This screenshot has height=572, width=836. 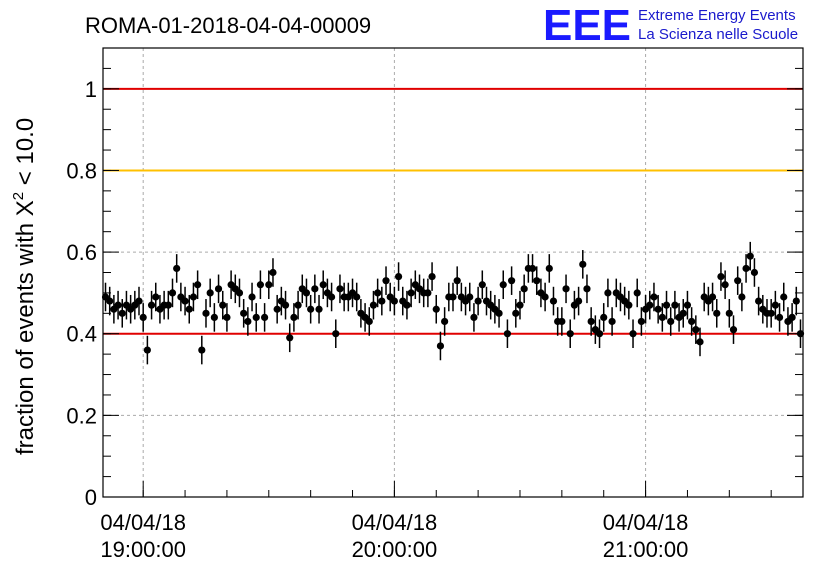 What do you see at coordinates (81, 334) in the screenshot?
I see `y-tick-label: 0.4` at bounding box center [81, 334].